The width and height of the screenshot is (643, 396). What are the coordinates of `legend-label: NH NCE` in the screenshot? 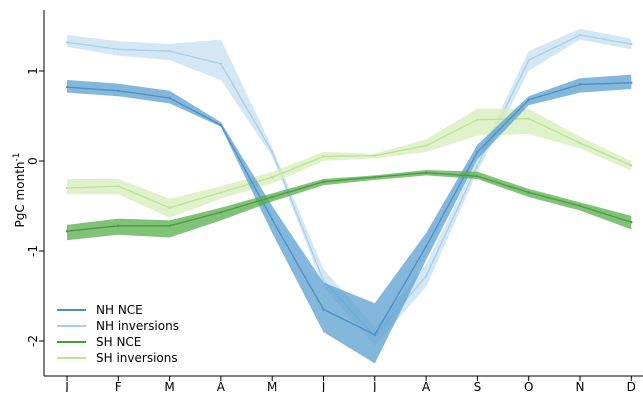 It's located at (119, 310).